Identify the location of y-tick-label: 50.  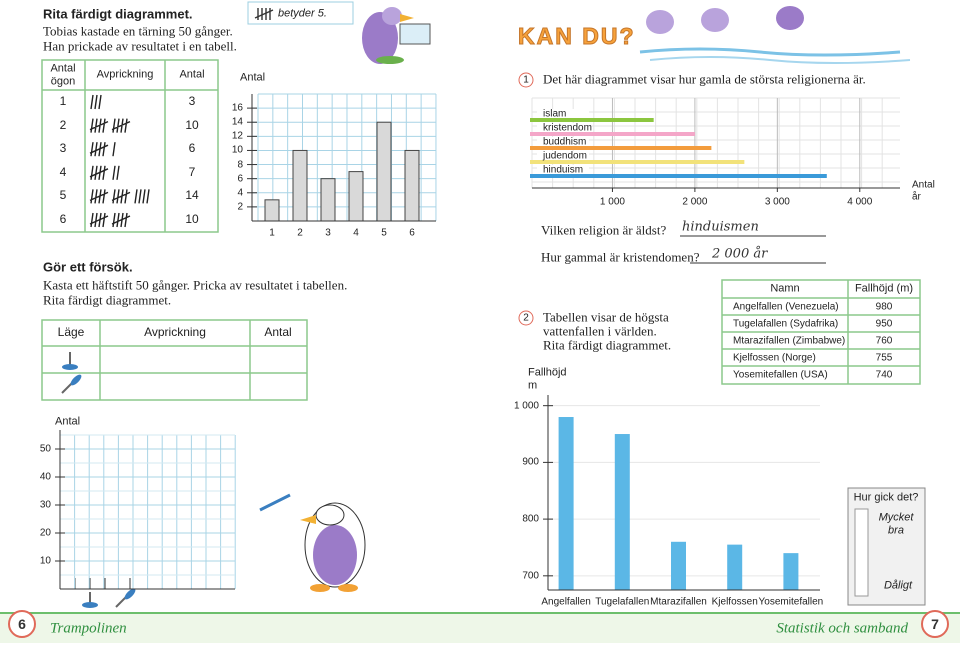
(45, 449).